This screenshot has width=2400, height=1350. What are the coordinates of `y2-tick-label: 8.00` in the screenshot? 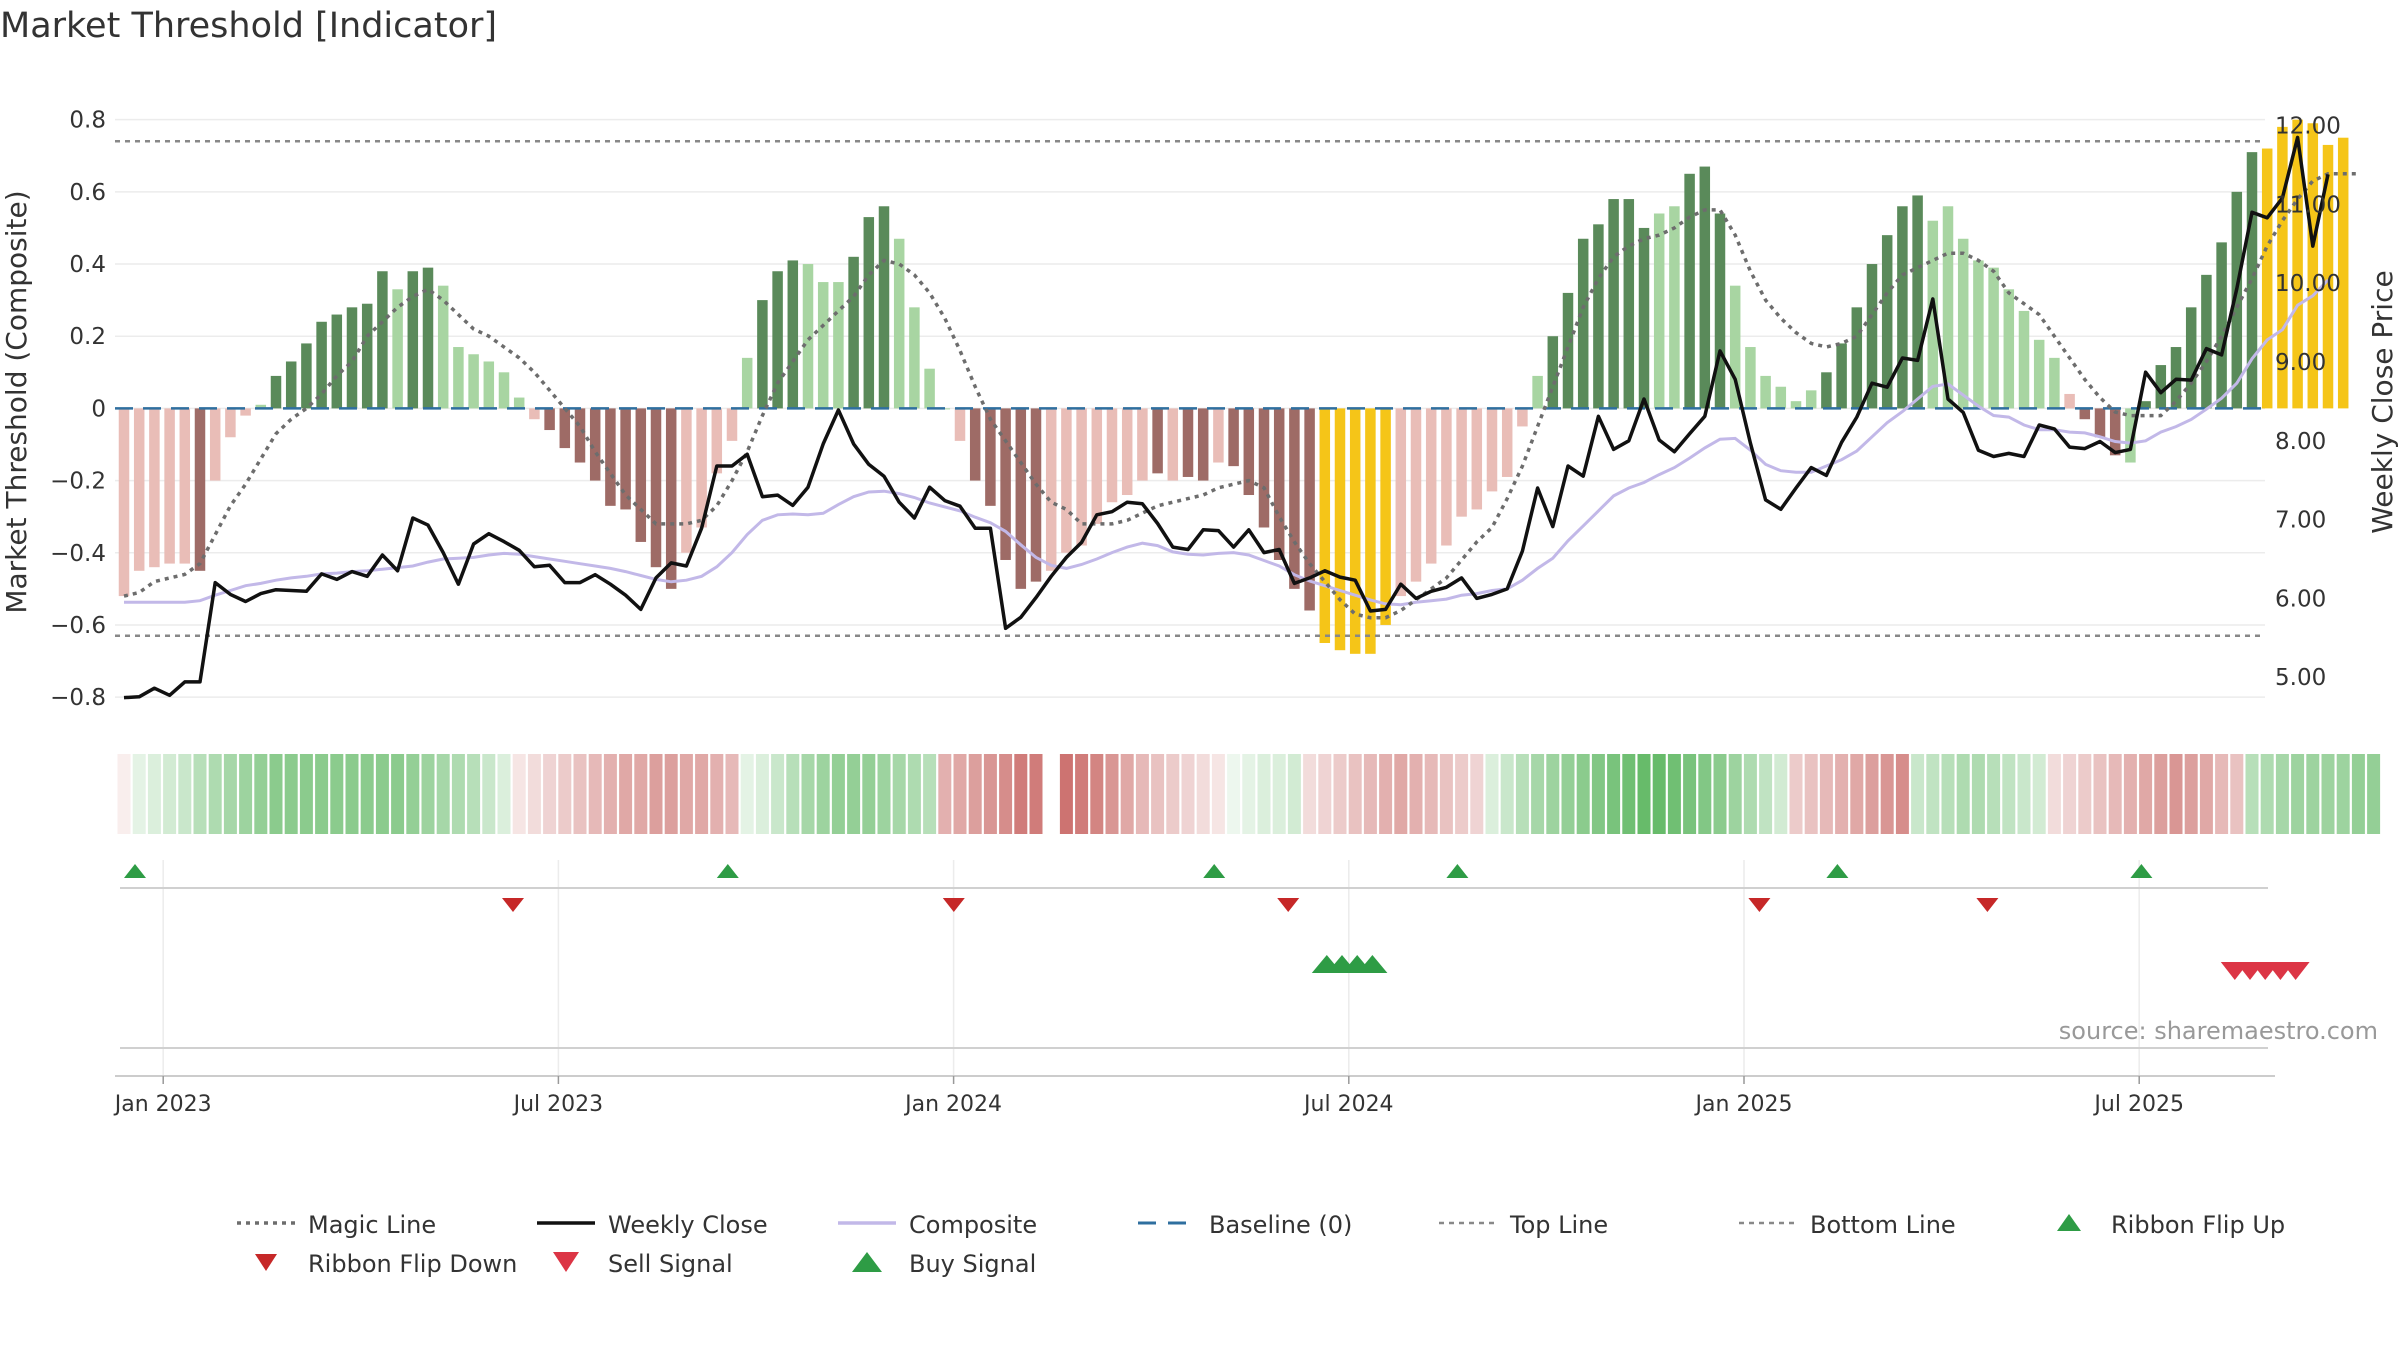 It's located at (2300, 442).